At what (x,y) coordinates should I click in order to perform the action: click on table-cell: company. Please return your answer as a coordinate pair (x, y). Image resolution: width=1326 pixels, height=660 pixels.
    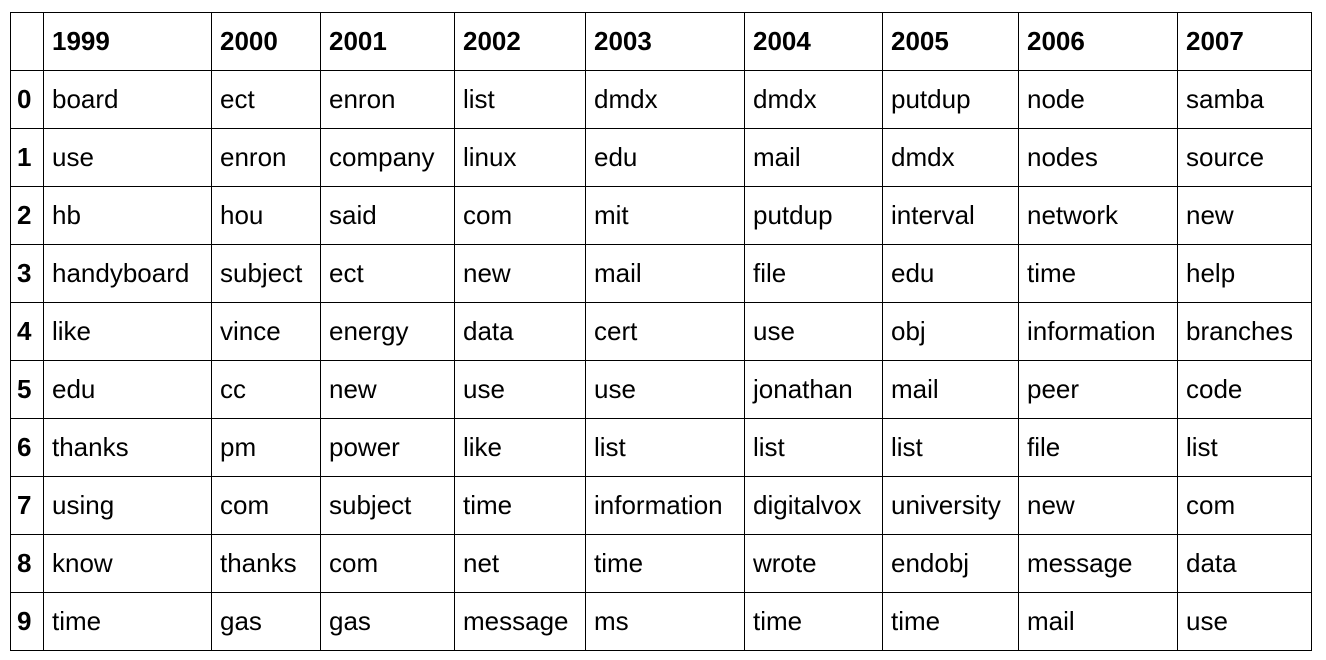
    Looking at the image, I should click on (387, 157).